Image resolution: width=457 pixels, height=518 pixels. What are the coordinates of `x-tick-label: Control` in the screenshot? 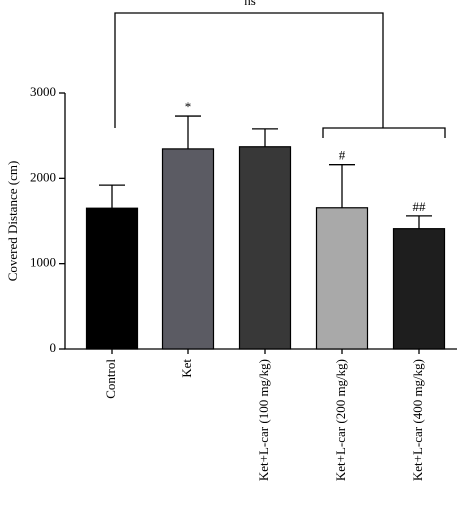 It's located at (110, 379).